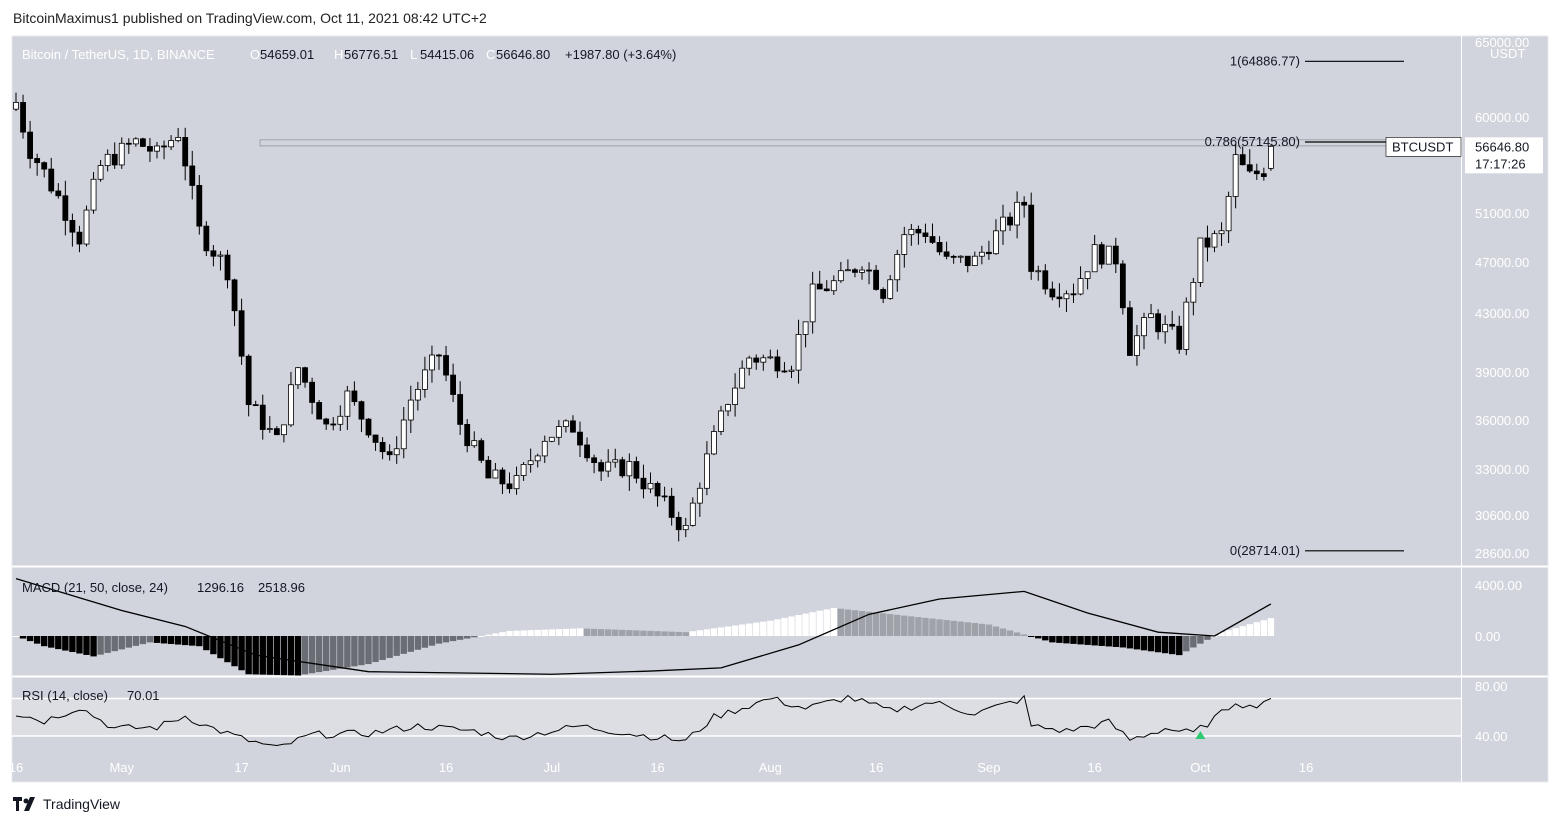 The image size is (1561, 827). I want to click on time-axis-label: May, so click(121, 767).